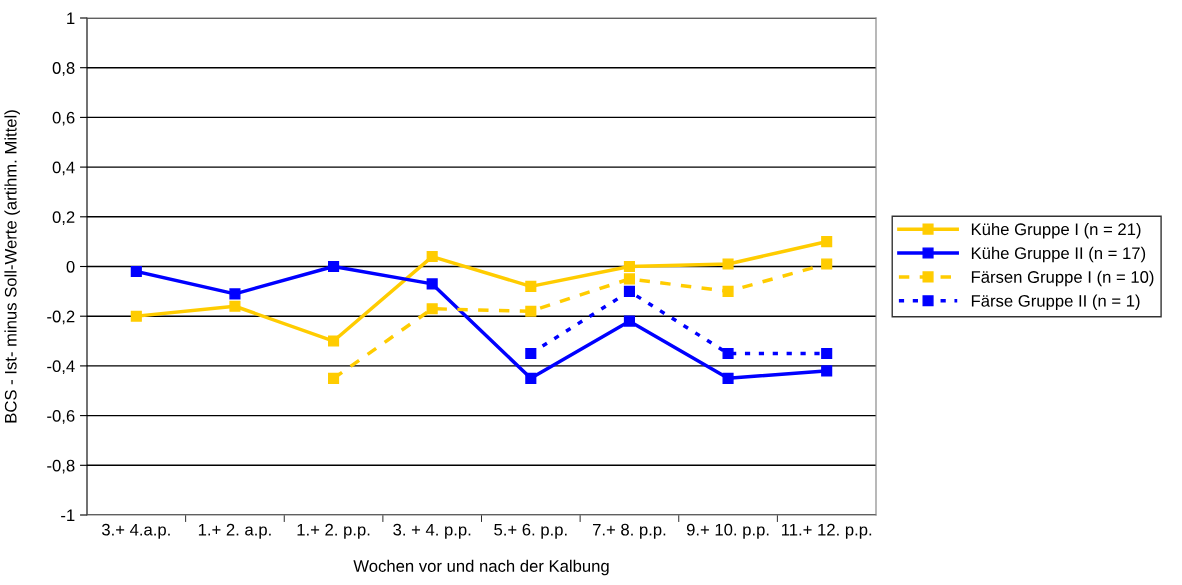 This screenshot has height=585, width=1182. I want to click on x-tick-label: 1.+ 2. a.p., so click(234, 531).